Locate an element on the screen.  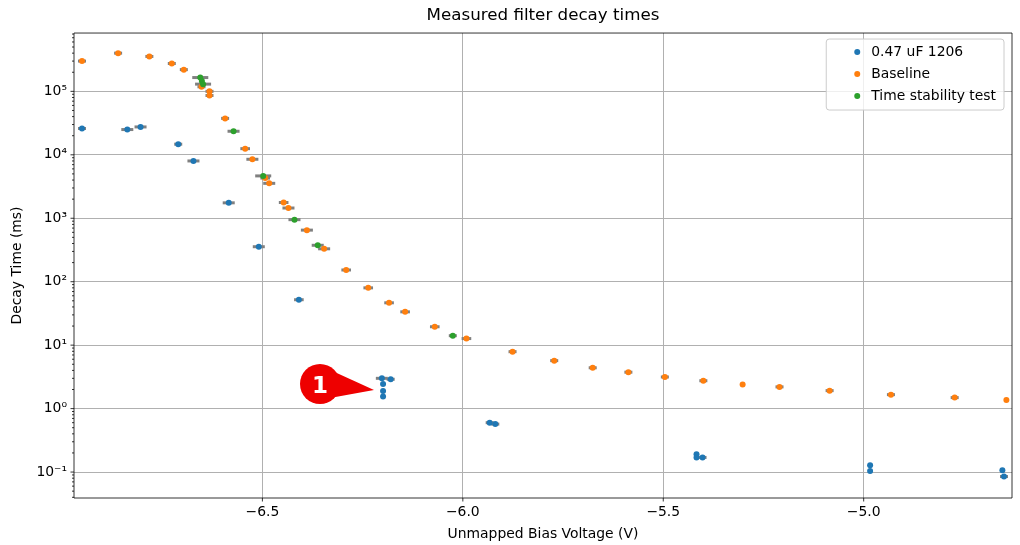
x-axis-title: Unmapped Bias Voltage (V) is located at coordinates (543, 533).